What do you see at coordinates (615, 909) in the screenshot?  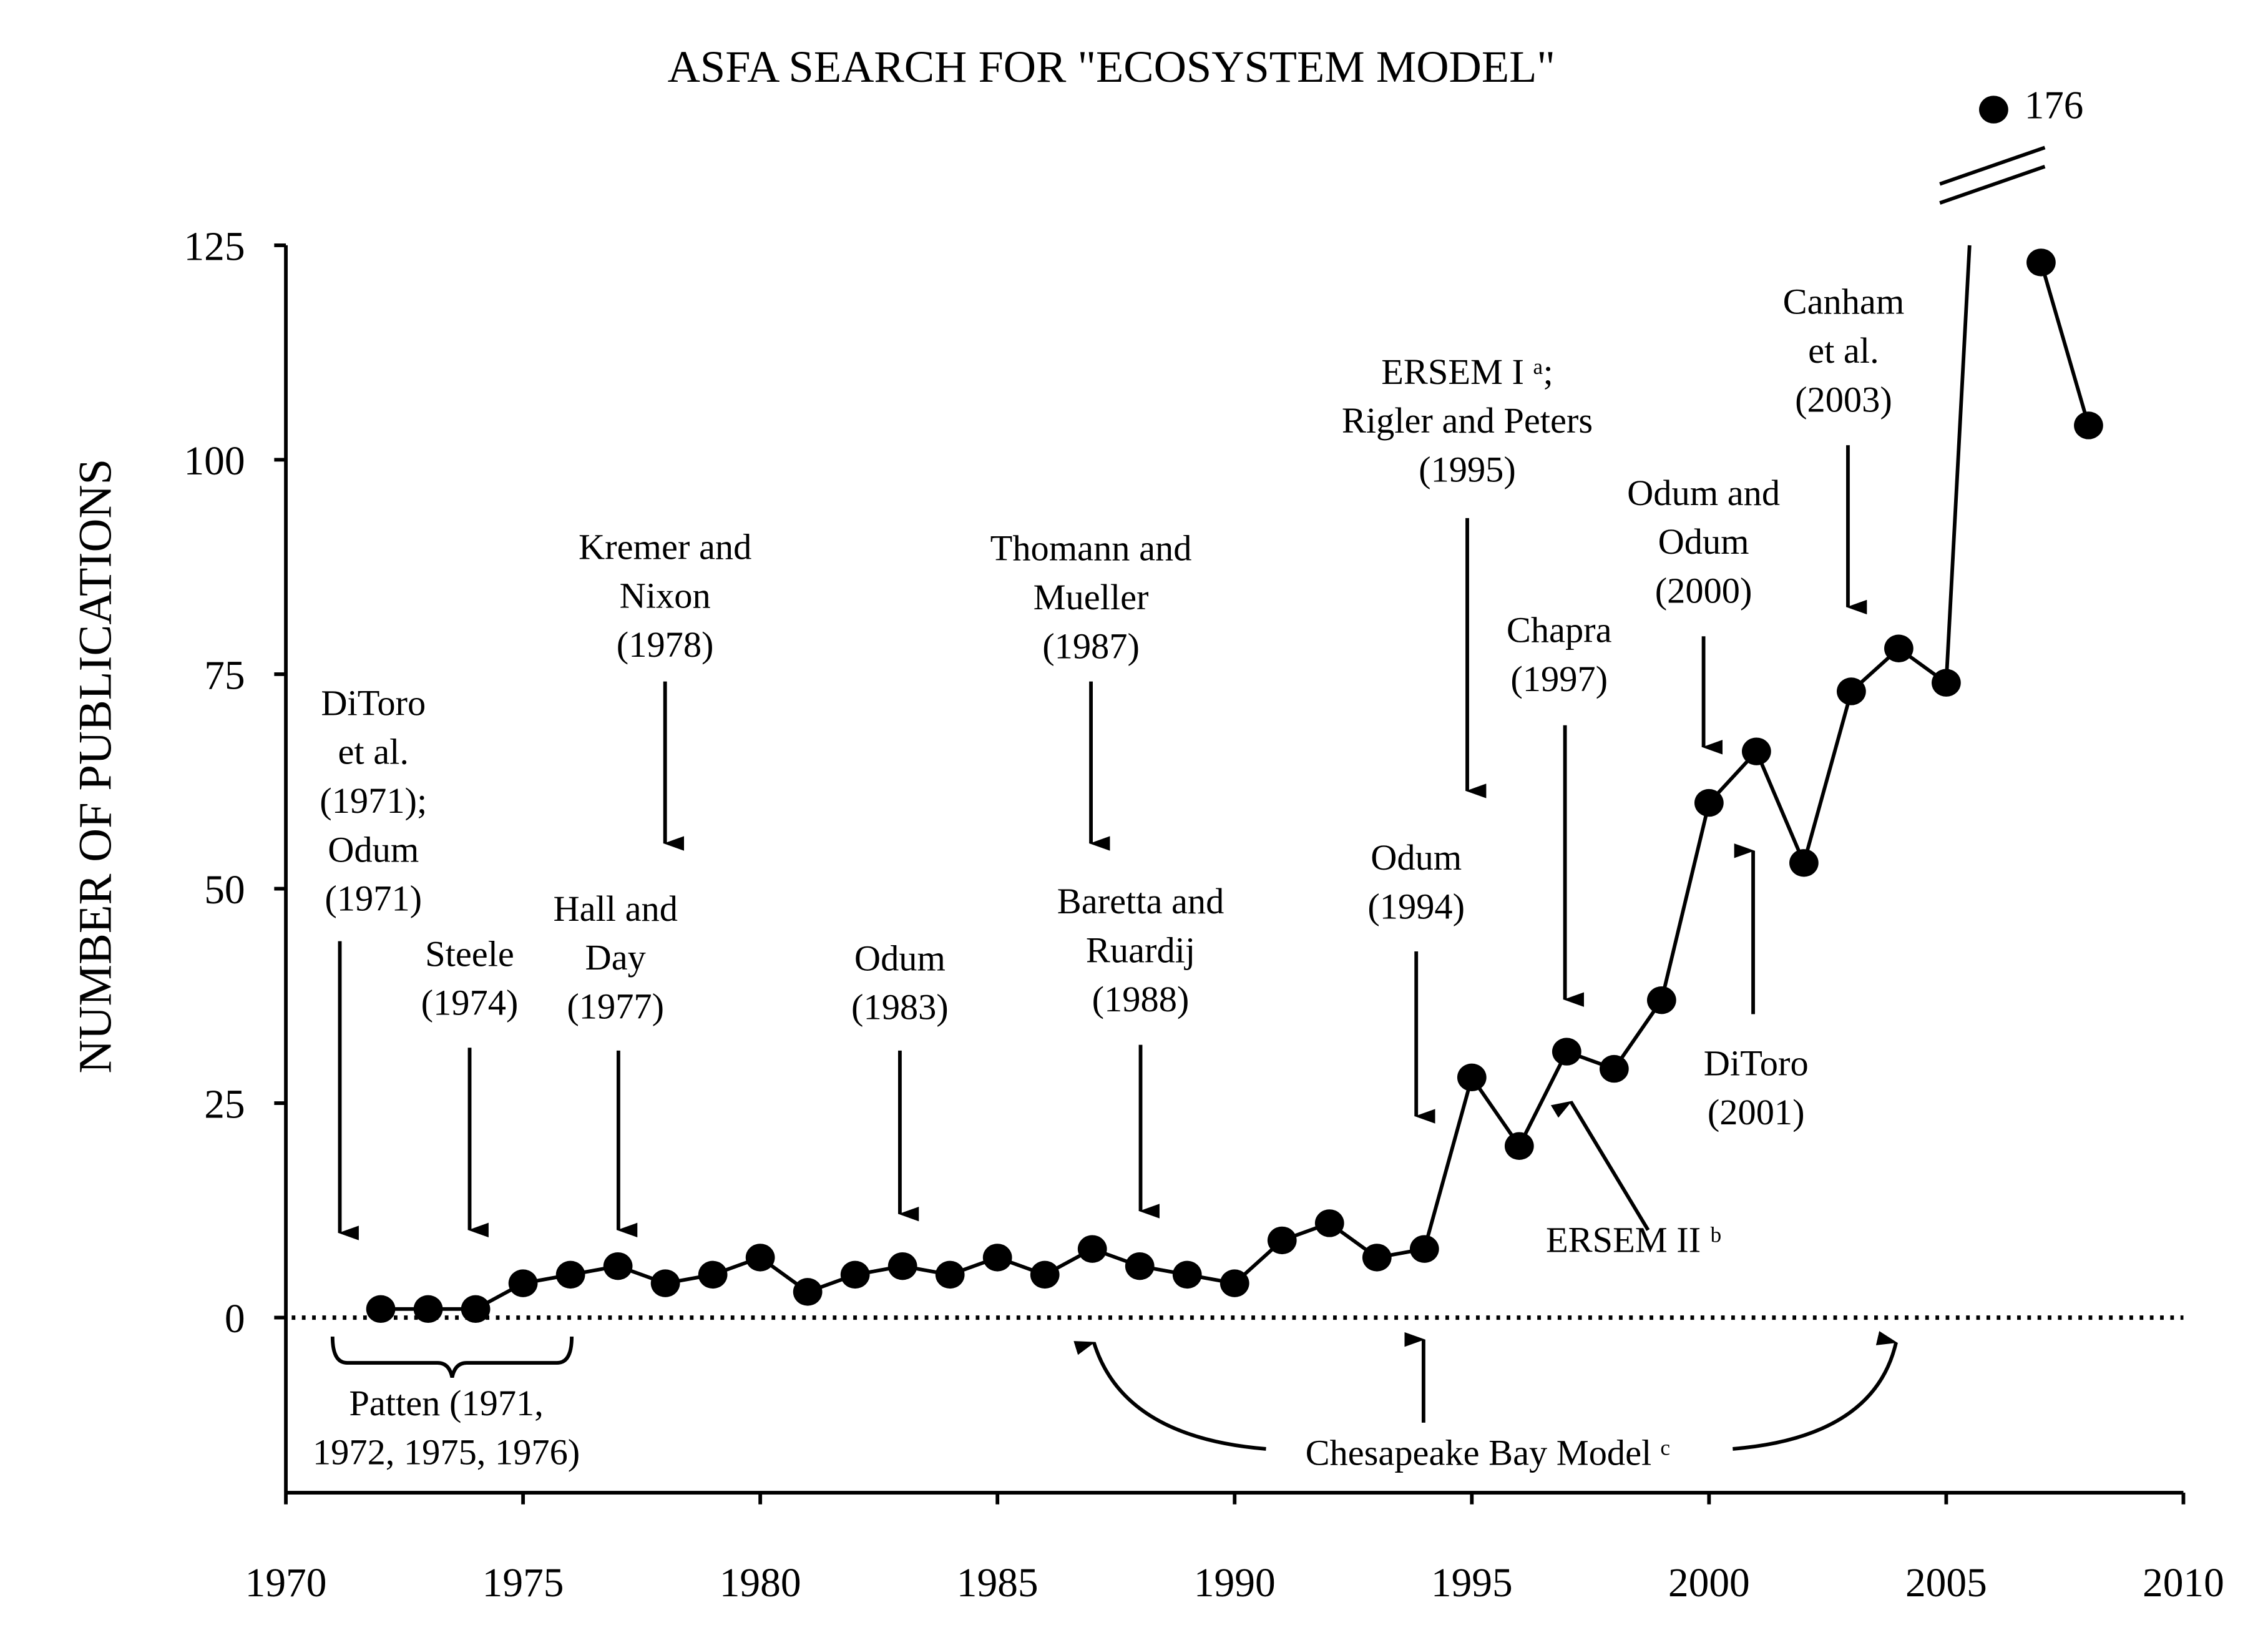 I see `annotation-text: Hall and` at bounding box center [615, 909].